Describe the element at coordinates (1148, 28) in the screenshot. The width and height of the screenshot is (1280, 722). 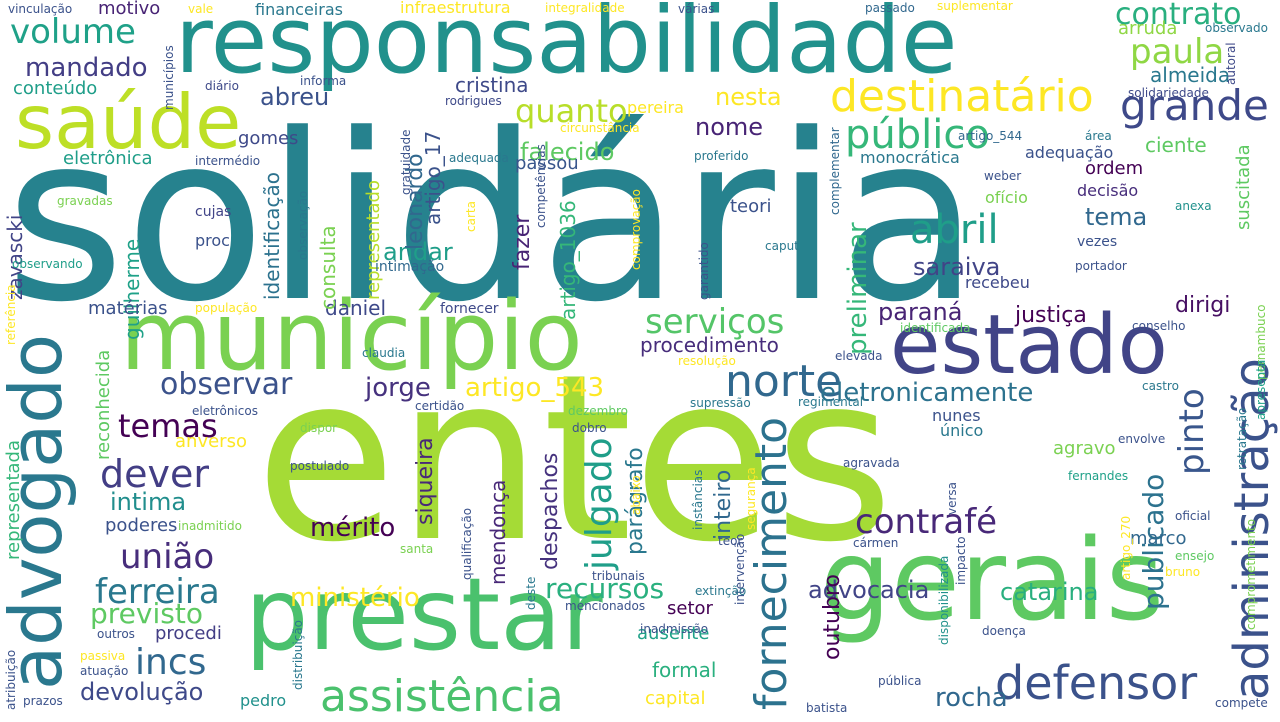
I see `word-arruda: arruda` at that location.